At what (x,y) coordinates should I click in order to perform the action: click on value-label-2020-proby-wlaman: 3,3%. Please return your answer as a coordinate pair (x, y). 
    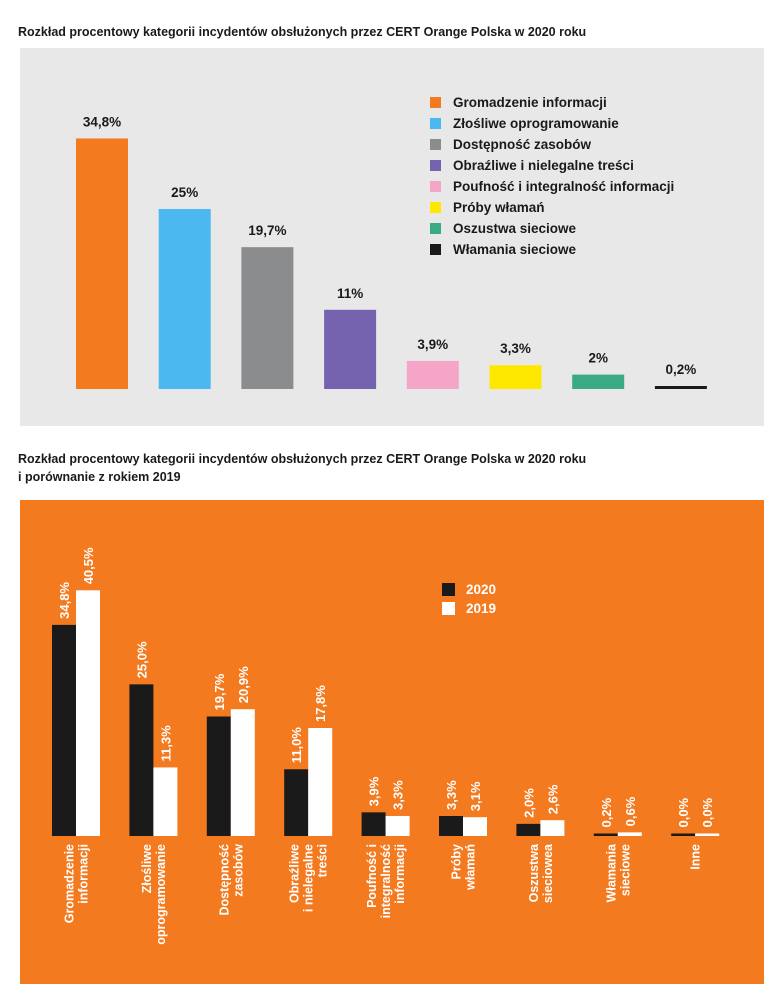
    Looking at the image, I should click on (451, 795).